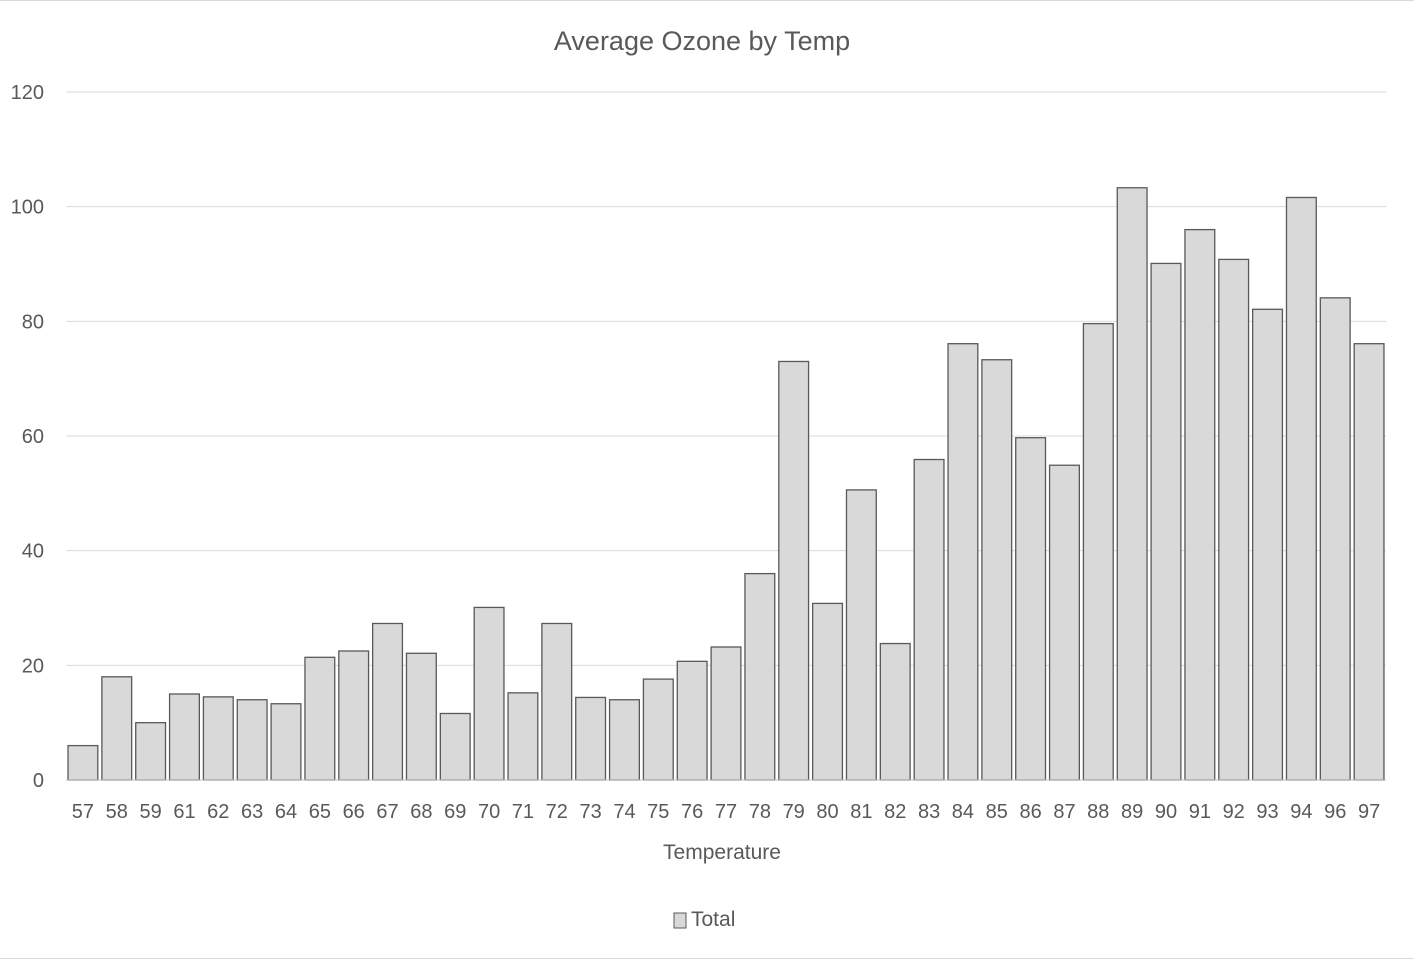 The width and height of the screenshot is (1414, 961). Describe the element at coordinates (150, 812) in the screenshot. I see `x-tick-label: 59` at that location.